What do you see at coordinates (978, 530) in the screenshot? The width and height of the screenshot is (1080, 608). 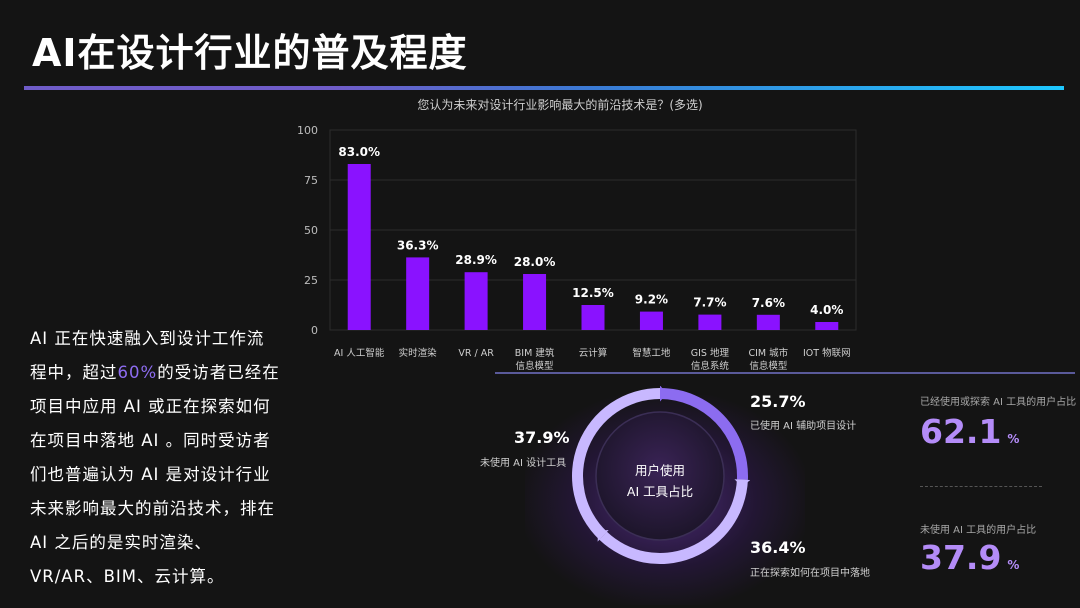 I see `unused-share-label: 未使用 AI 工具的用户占比` at bounding box center [978, 530].